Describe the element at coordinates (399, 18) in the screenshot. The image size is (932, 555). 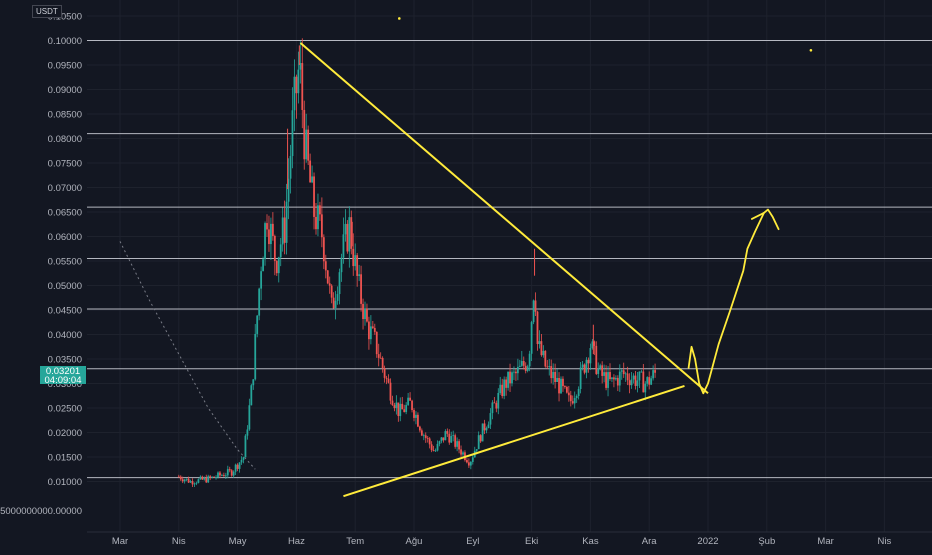
I see `marker-dot` at that location.